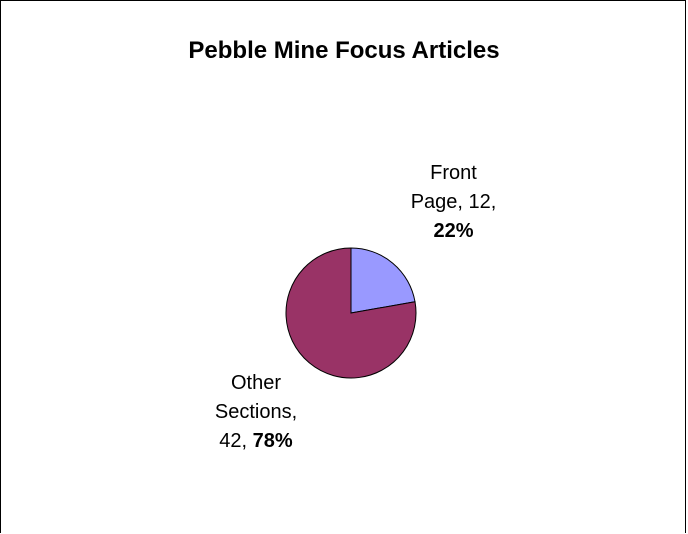 The height and width of the screenshot is (534, 688). What do you see at coordinates (344, 50) in the screenshot?
I see `chart-title: Pebble Mine Focus Articles` at bounding box center [344, 50].